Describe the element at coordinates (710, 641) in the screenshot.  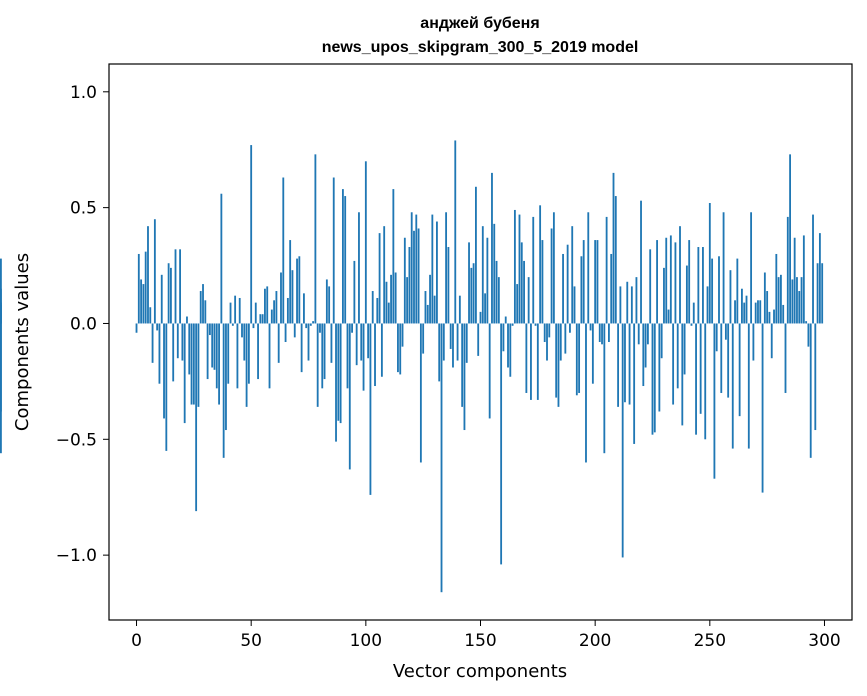
I see `x-tick-label: 250` at that location.